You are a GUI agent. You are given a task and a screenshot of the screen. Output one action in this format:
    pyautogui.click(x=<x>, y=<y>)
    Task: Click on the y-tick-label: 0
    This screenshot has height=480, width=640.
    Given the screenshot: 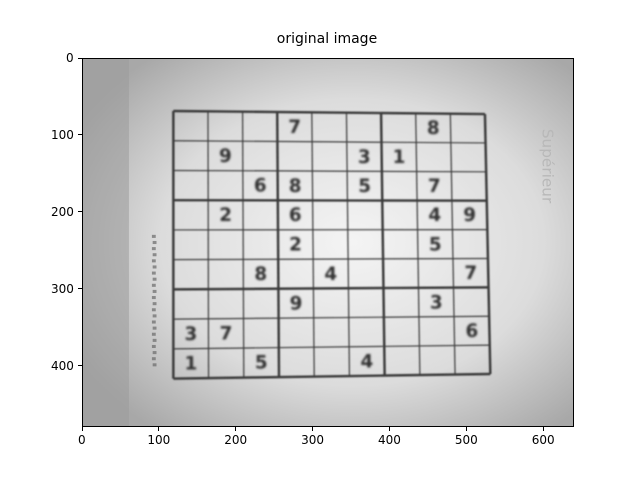 What is the action you would take?
    pyautogui.click(x=70, y=58)
    